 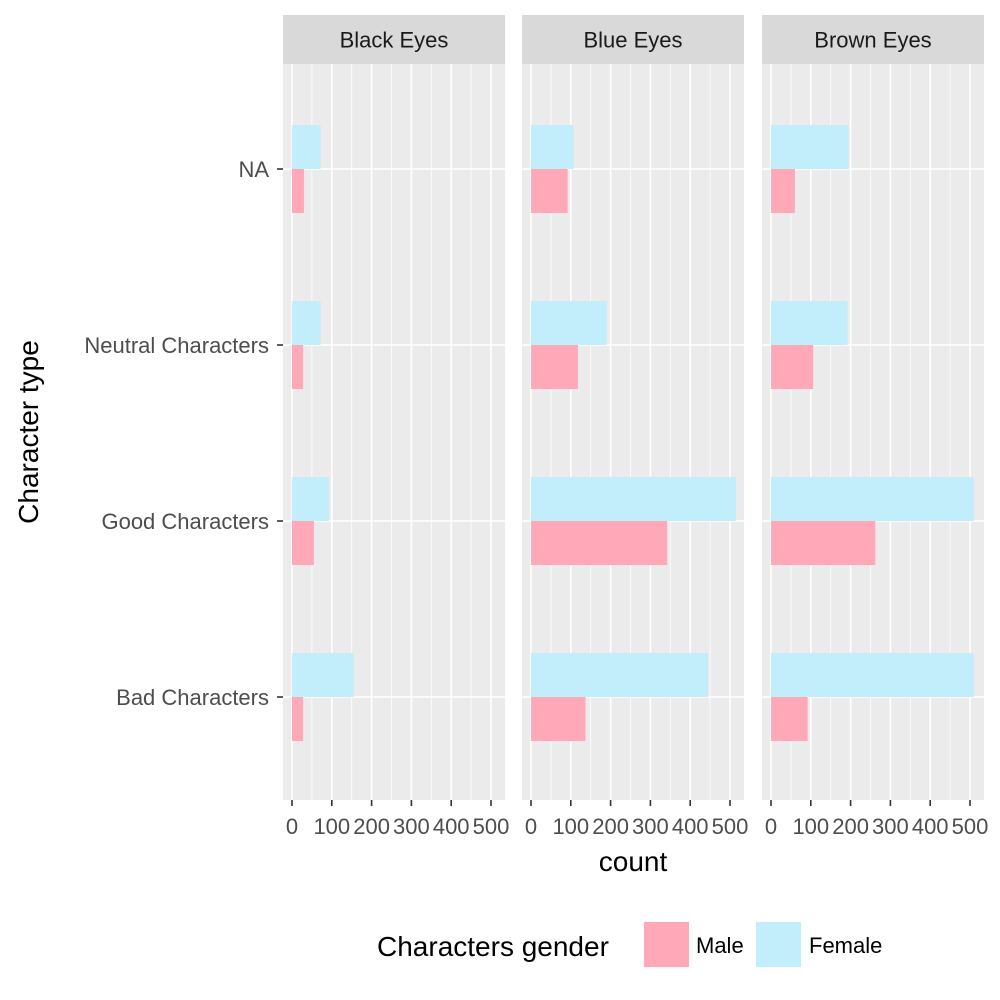 I want to click on y-tick-label: Good Characters, so click(x=185, y=521).